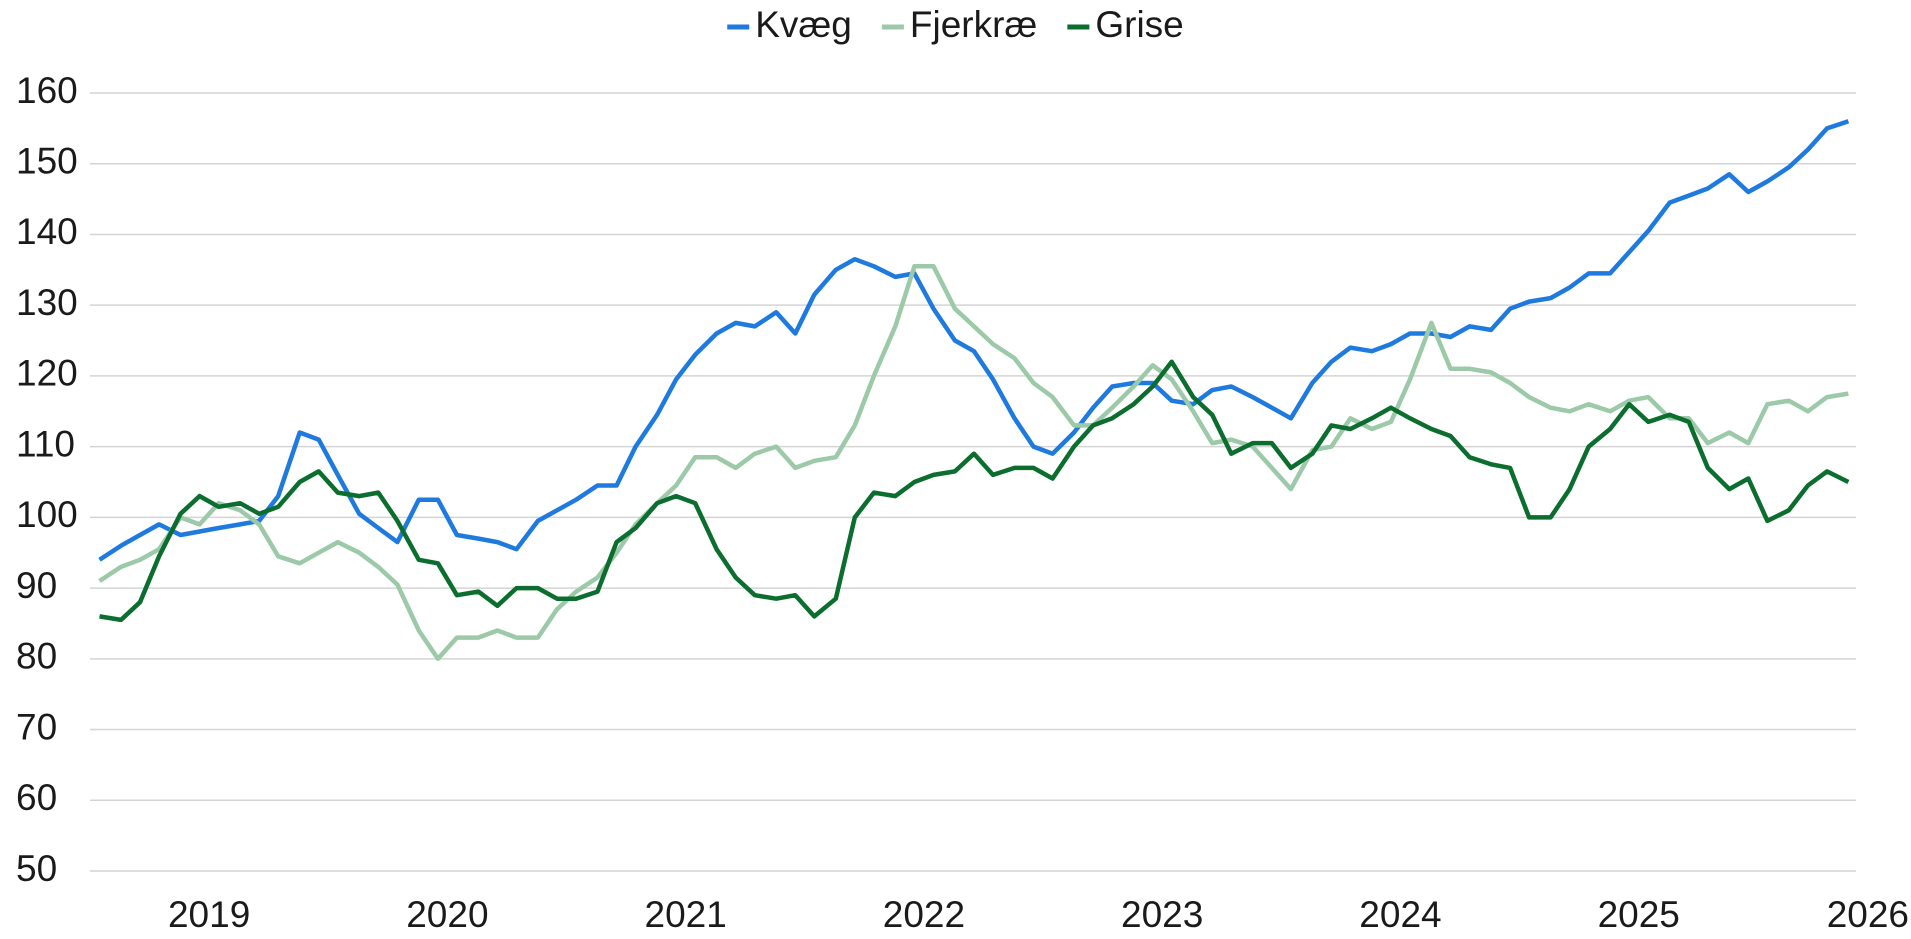 The width and height of the screenshot is (1911, 939). Describe the element at coordinates (1139, 24) in the screenshot. I see `legend-label: Grise` at that location.